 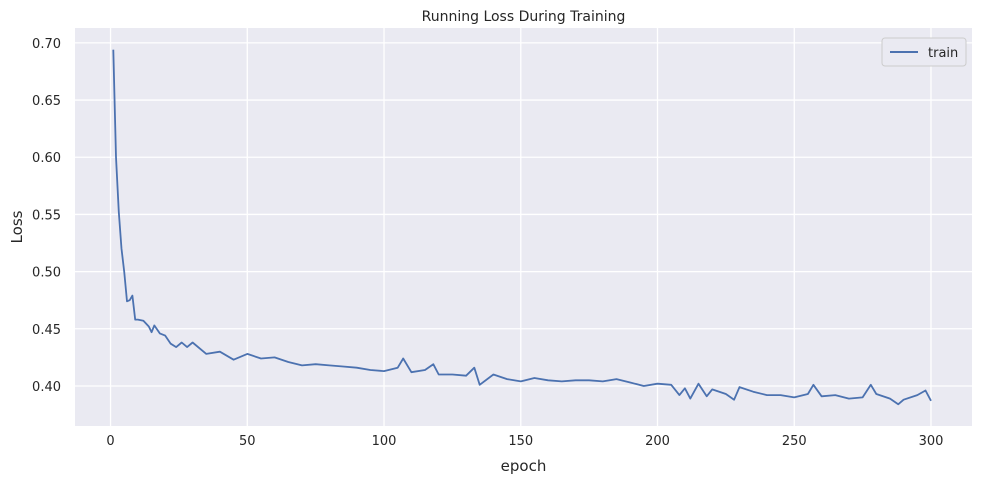 I want to click on x-axis-label: epoch, so click(x=524, y=466).